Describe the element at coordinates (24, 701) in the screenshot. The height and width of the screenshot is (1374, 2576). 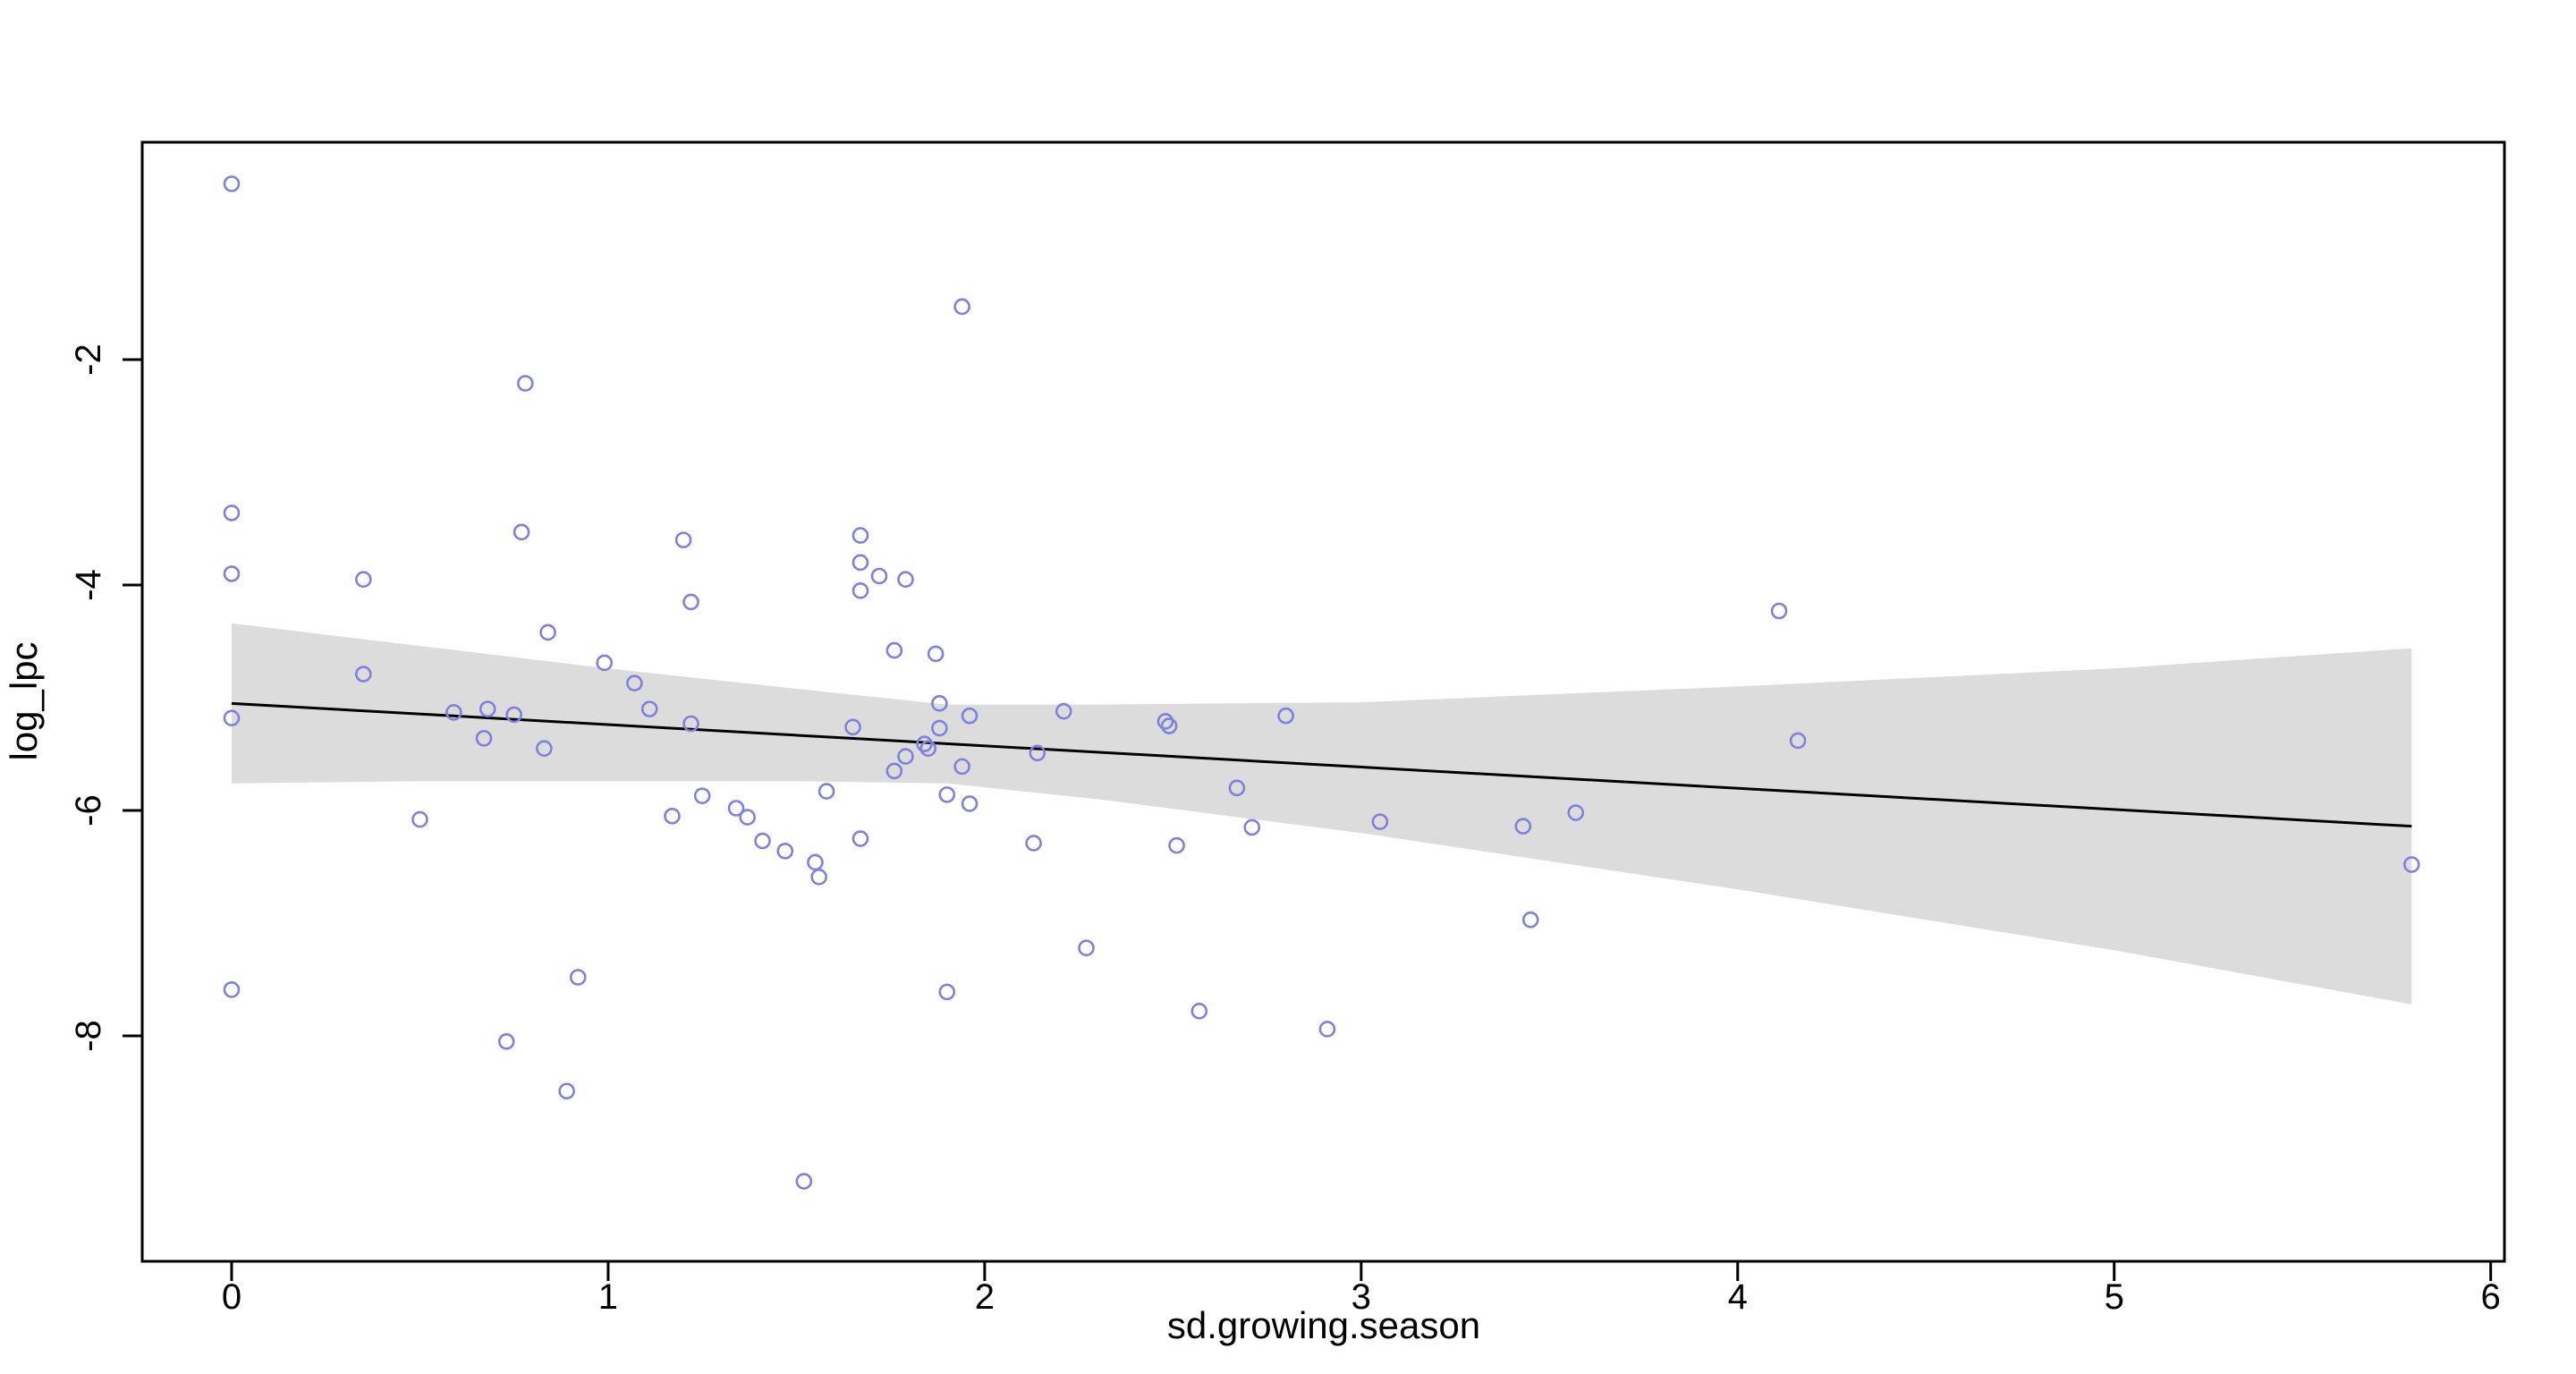
I see `y-axis-title: log_lpc` at that location.